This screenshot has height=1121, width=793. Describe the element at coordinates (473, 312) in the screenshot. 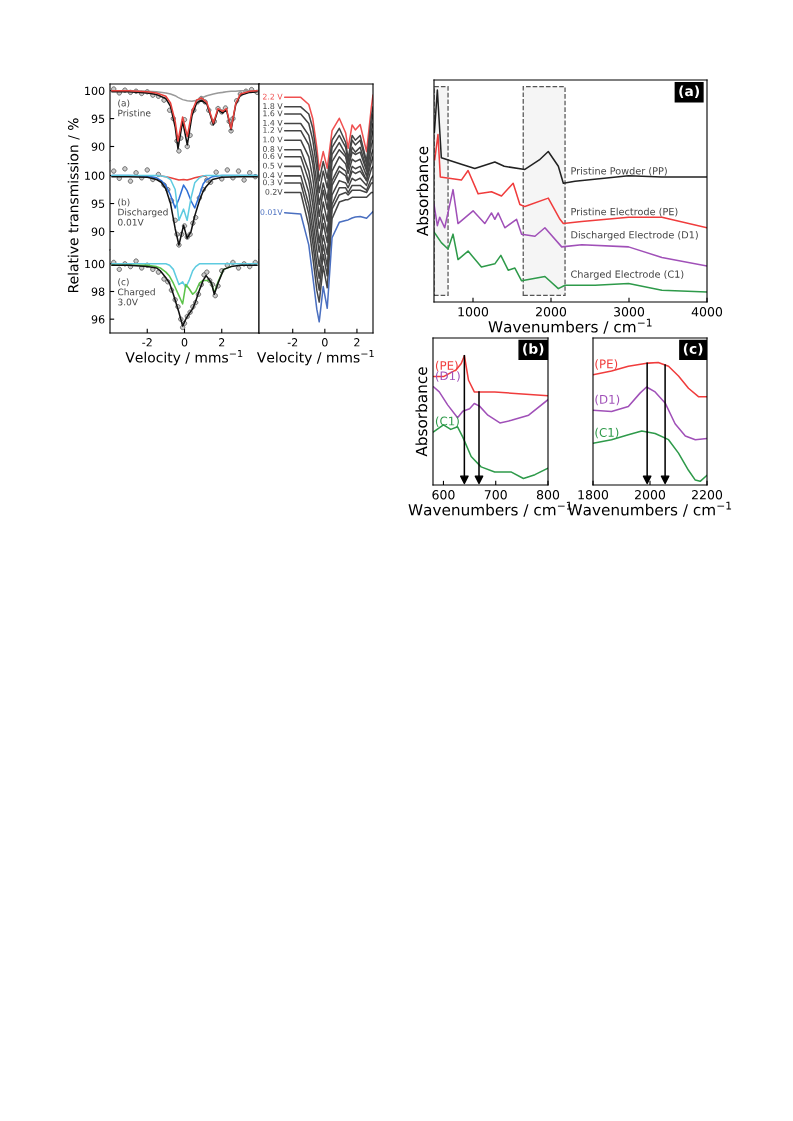

I see `x-tick-label: 1000` at that location.